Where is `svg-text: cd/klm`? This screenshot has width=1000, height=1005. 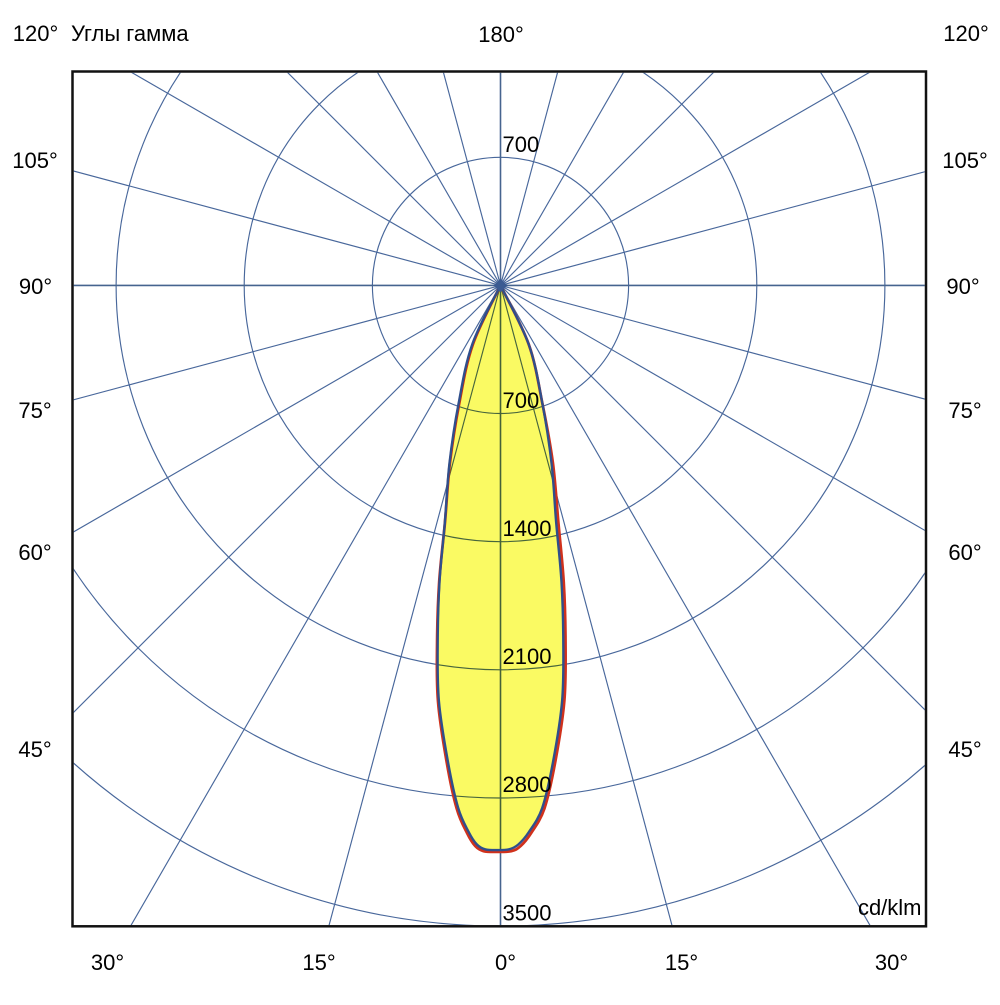
svg-text: cd/klm is located at coordinates (890, 907).